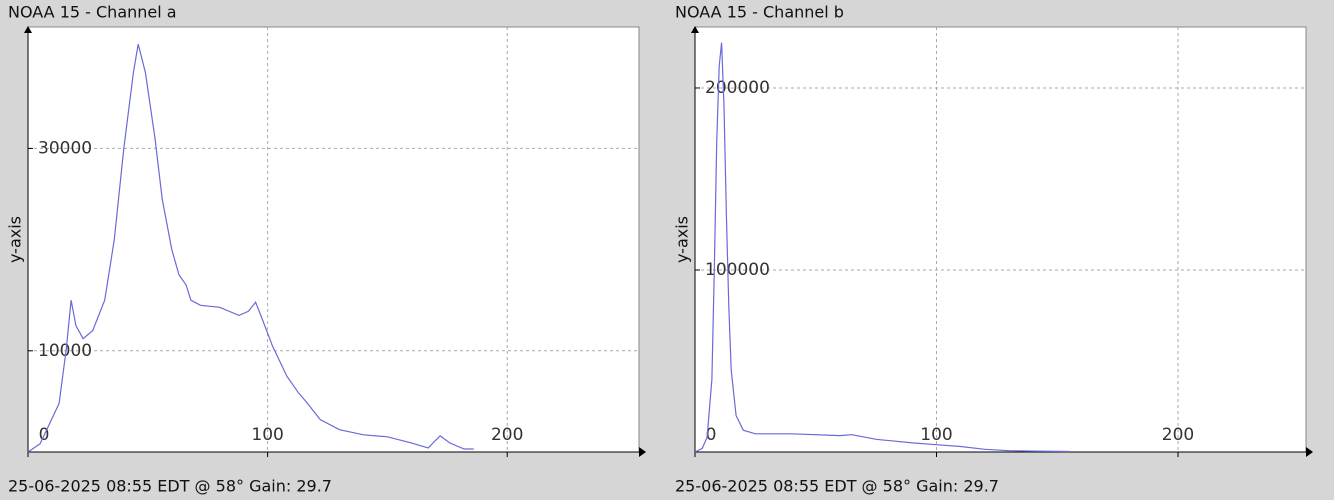 Image resolution: width=1334 pixels, height=500 pixels. What do you see at coordinates (92, 12) in the screenshot?
I see `chart-title: NOAA 15 - Channel a` at bounding box center [92, 12].